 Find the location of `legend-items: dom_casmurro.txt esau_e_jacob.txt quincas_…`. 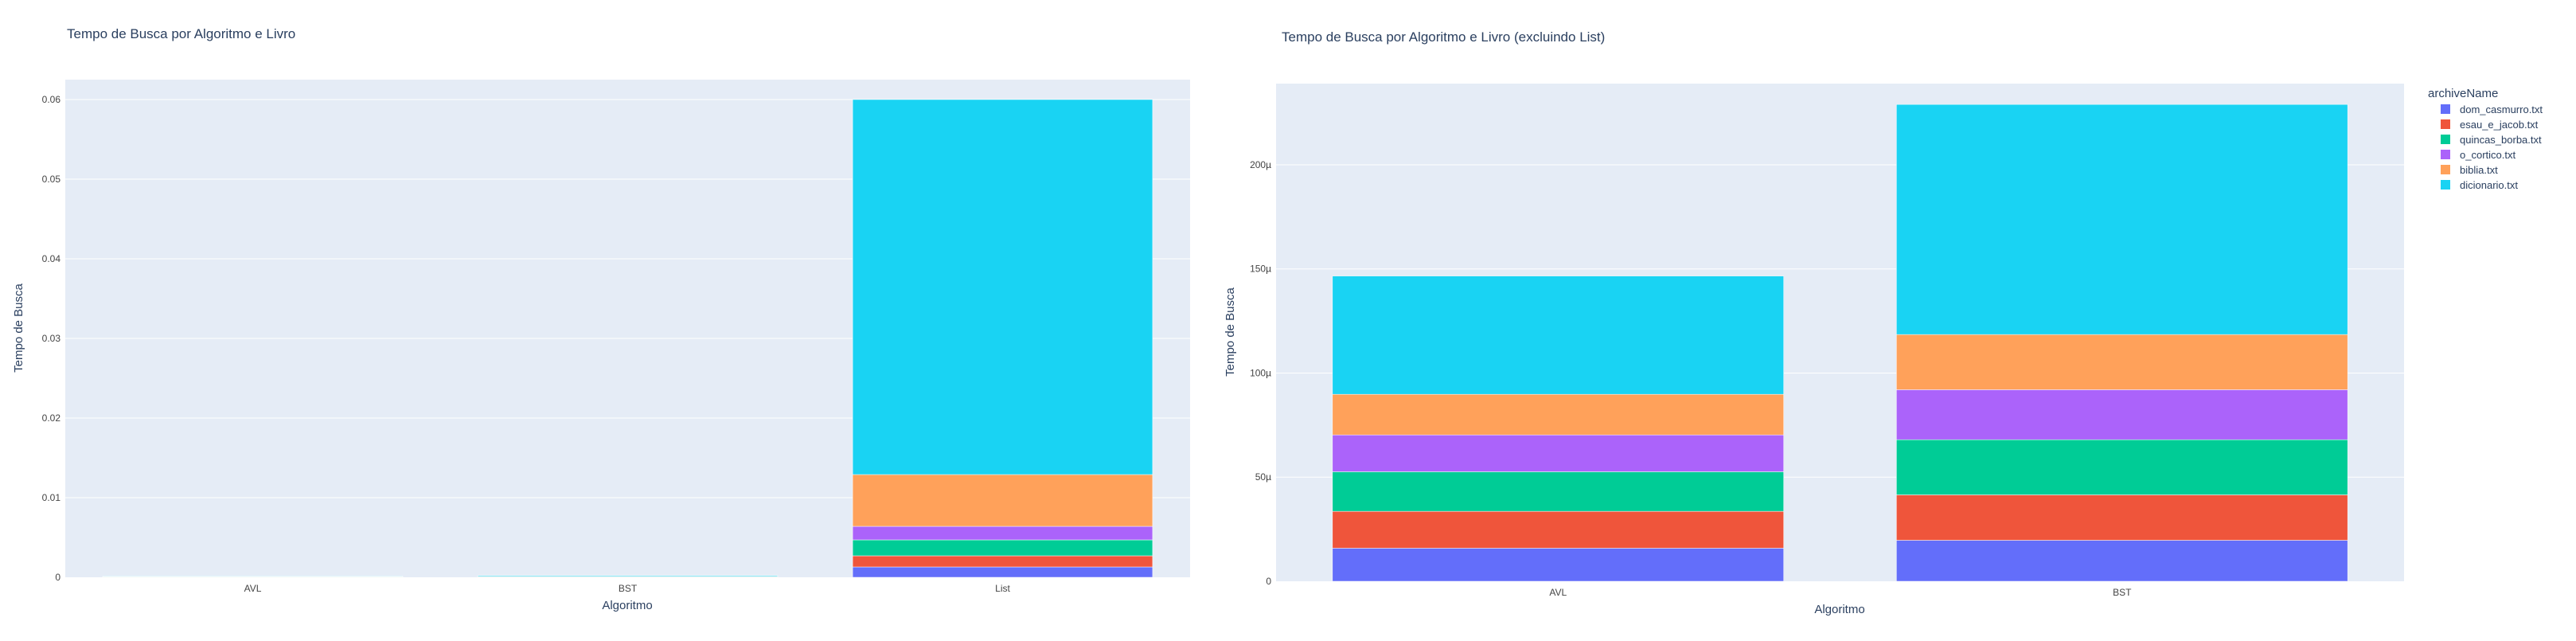

legend-items: dom_casmurro.txt esau_e_jacob.txt quincas_… is located at coordinates (2492, 148).